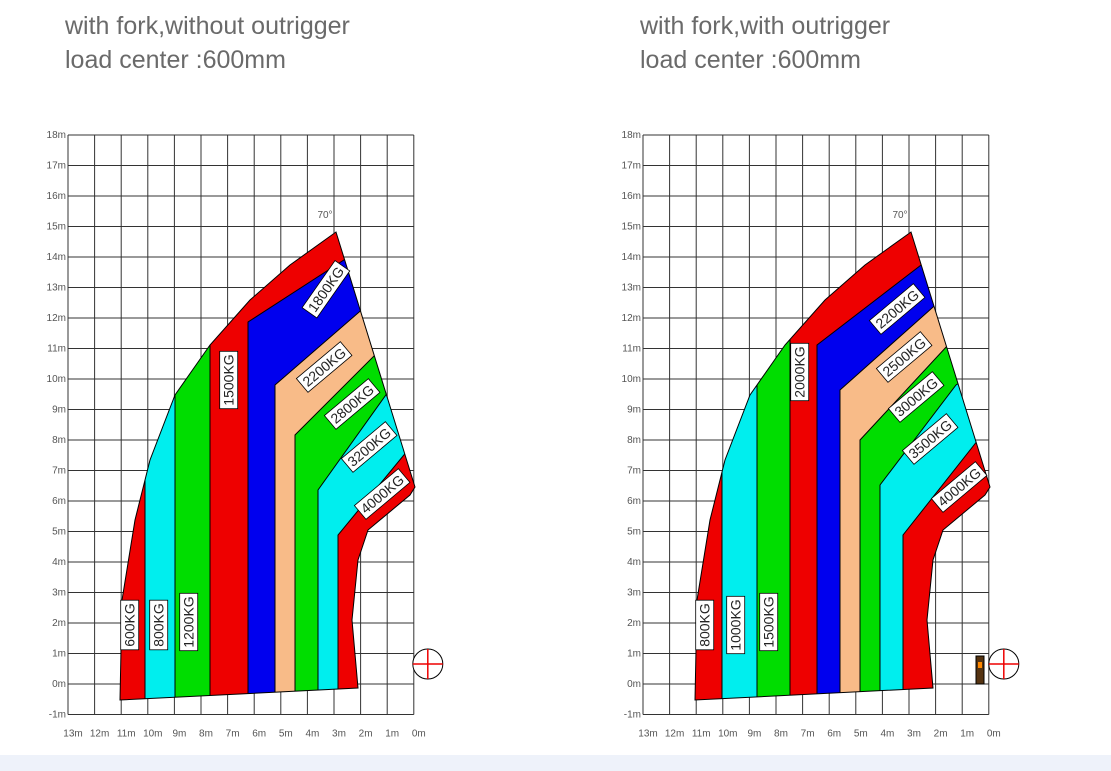 The width and height of the screenshot is (1111, 771). I want to click on zone-label-text: 800KG, so click(705, 625).